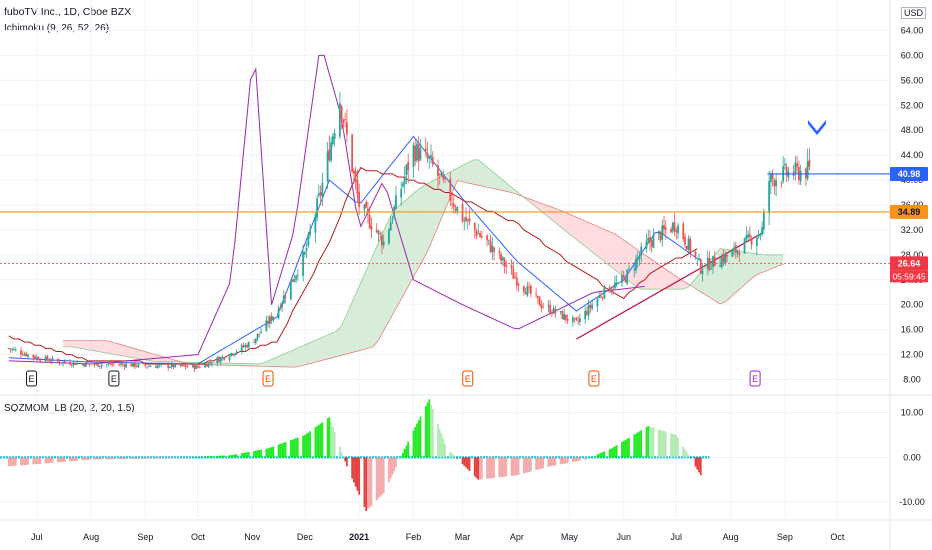 This screenshot has width=932, height=550. Describe the element at coordinates (69, 408) in the screenshot. I see `sqz-legend: SQZMOM_LB (20, 2, 20, 1.5)` at that location.